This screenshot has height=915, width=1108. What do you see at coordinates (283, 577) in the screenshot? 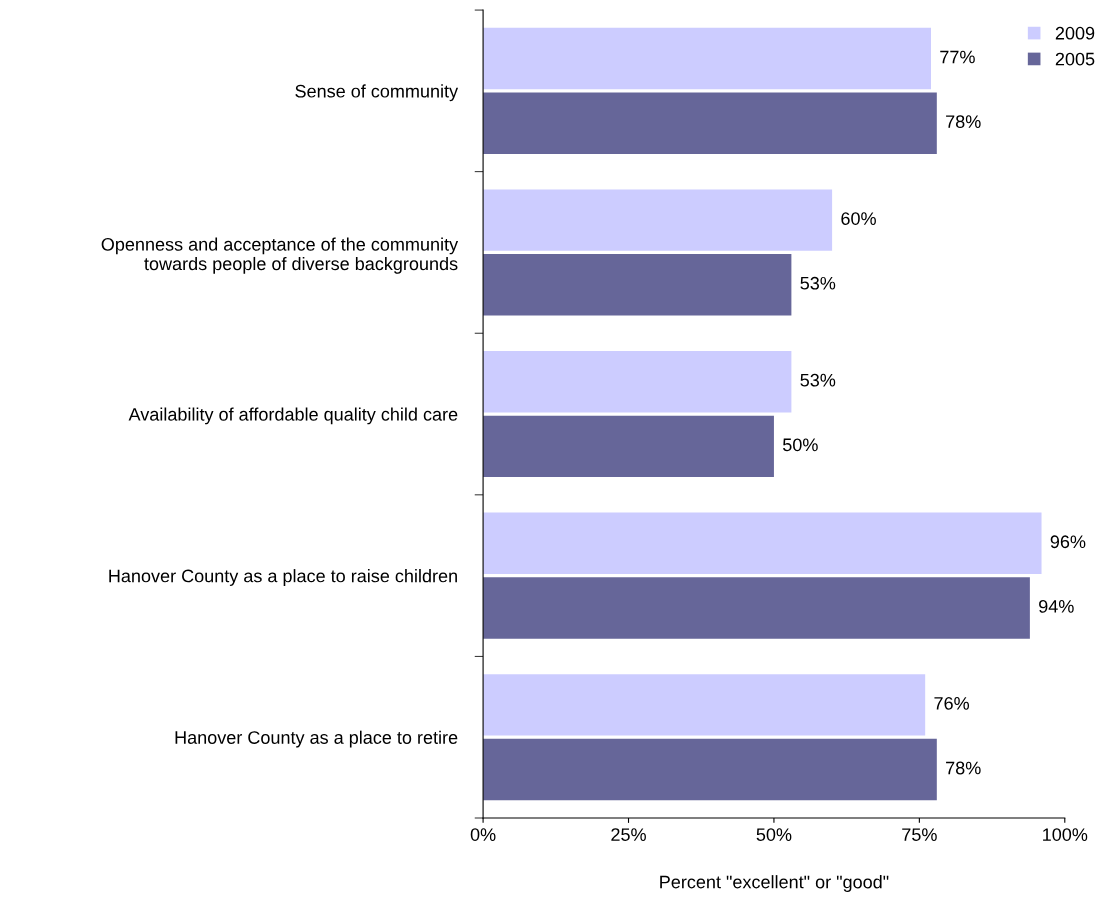
I see `y-tick-label: Hanover County as a place to raise children` at bounding box center [283, 577].